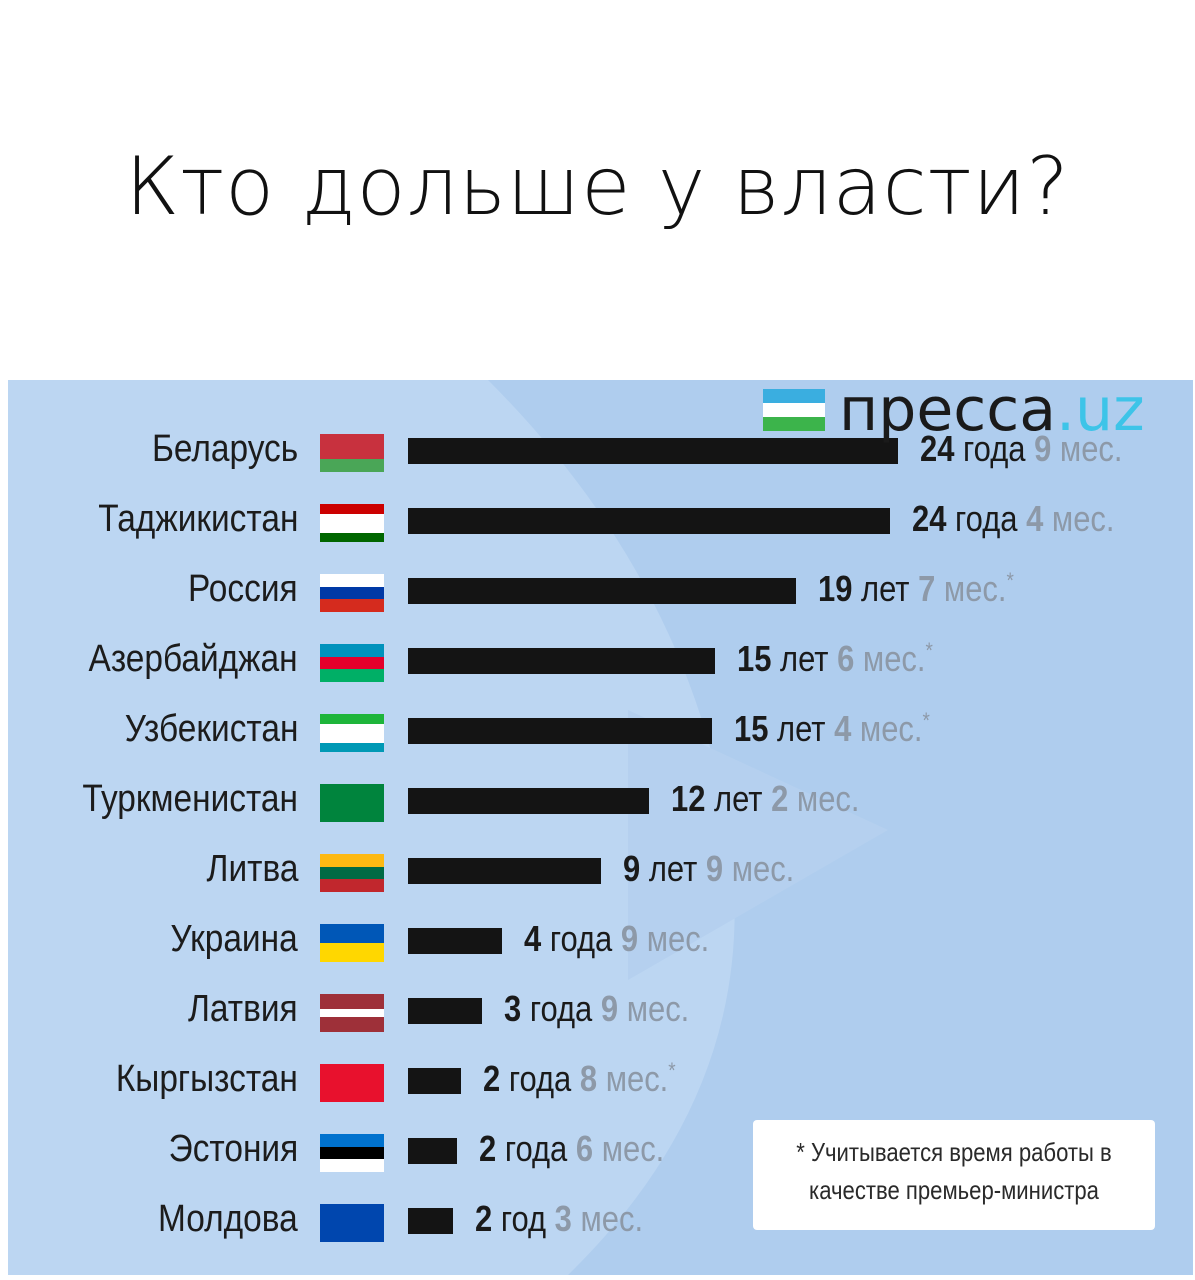 The width and height of the screenshot is (1195, 1280). I want to click on chart-row: Узбекистан 15 лет 4 мес.*, so click(600, 732).